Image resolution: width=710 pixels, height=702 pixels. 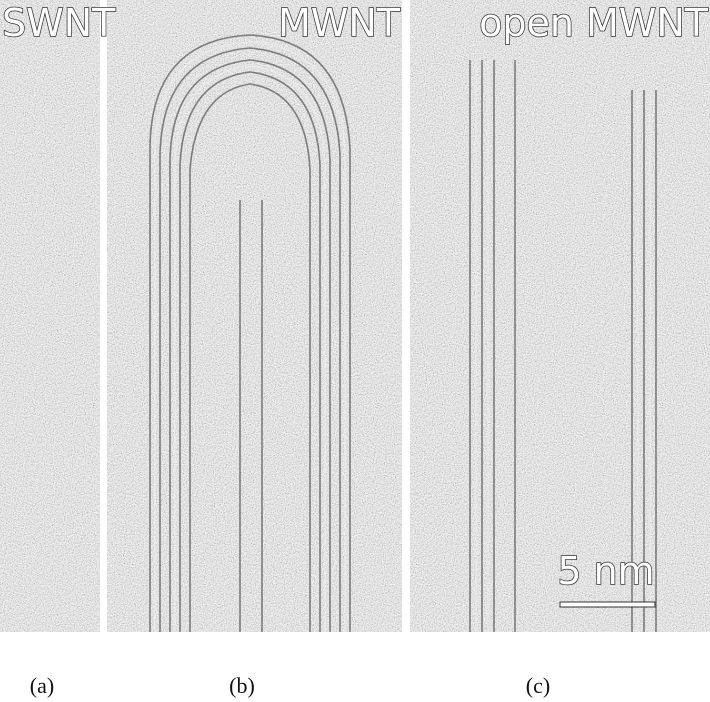 What do you see at coordinates (605, 571) in the screenshot?
I see `scale-bar-label: 5 nm` at bounding box center [605, 571].